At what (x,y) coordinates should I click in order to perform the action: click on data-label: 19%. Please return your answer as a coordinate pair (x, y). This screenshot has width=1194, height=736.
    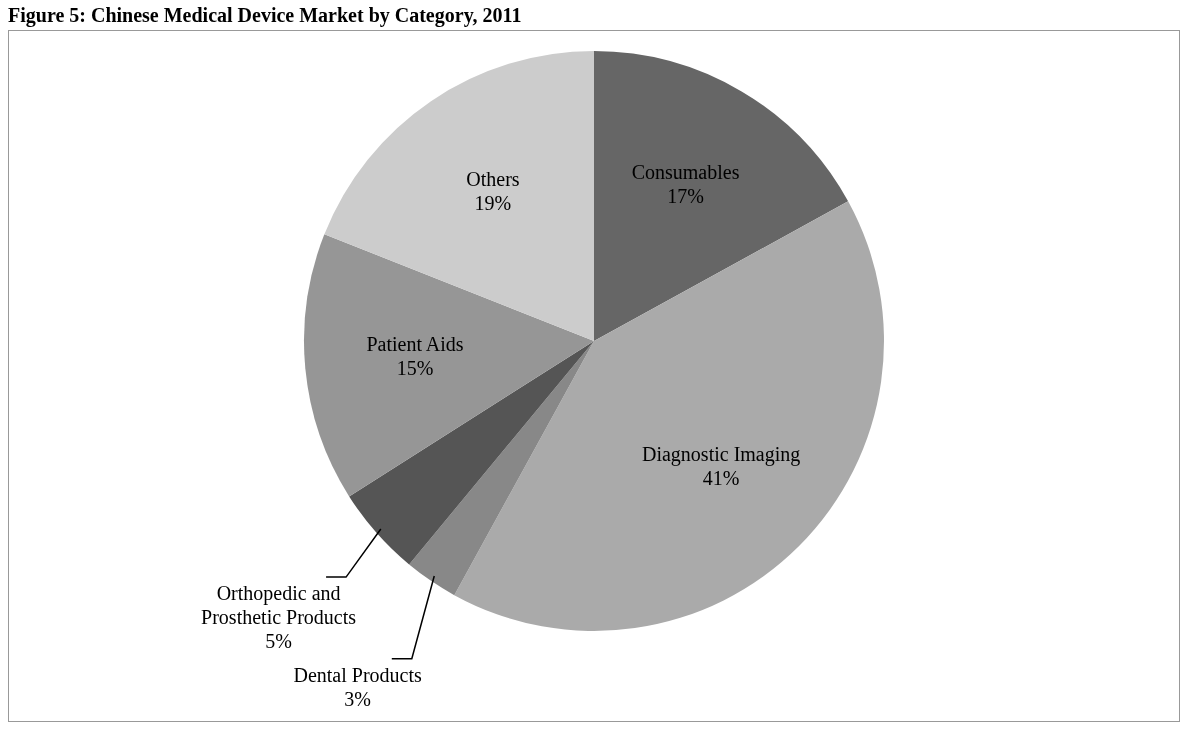
    Looking at the image, I should click on (493, 202).